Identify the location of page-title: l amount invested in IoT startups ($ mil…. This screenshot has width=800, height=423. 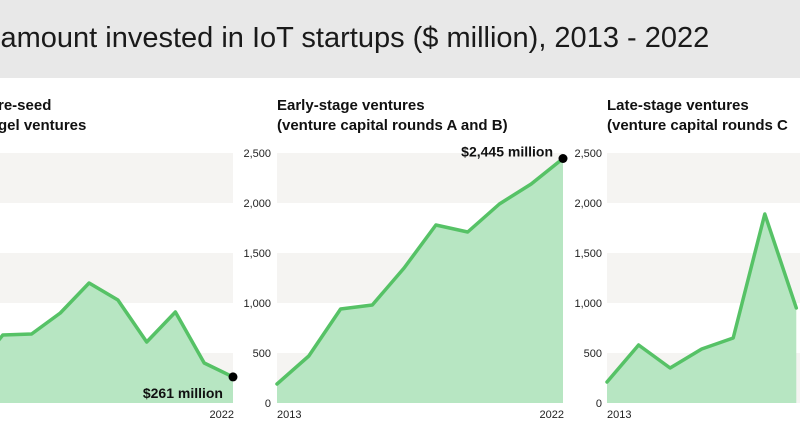
(355, 38).